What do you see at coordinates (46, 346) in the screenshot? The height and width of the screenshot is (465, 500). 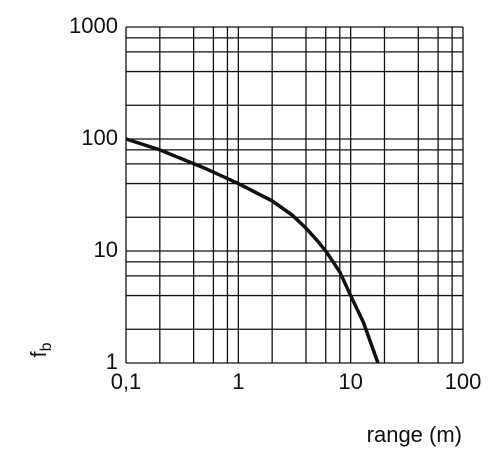 I see `y-axis-label-sub: b` at bounding box center [46, 346].